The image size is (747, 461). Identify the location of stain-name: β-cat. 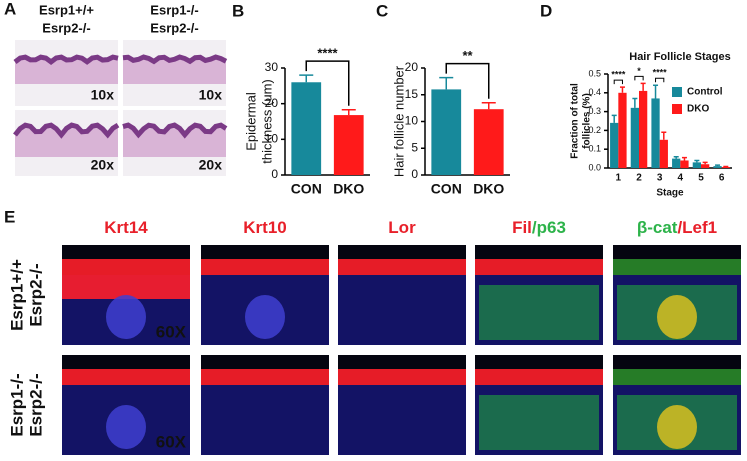
(657, 227).